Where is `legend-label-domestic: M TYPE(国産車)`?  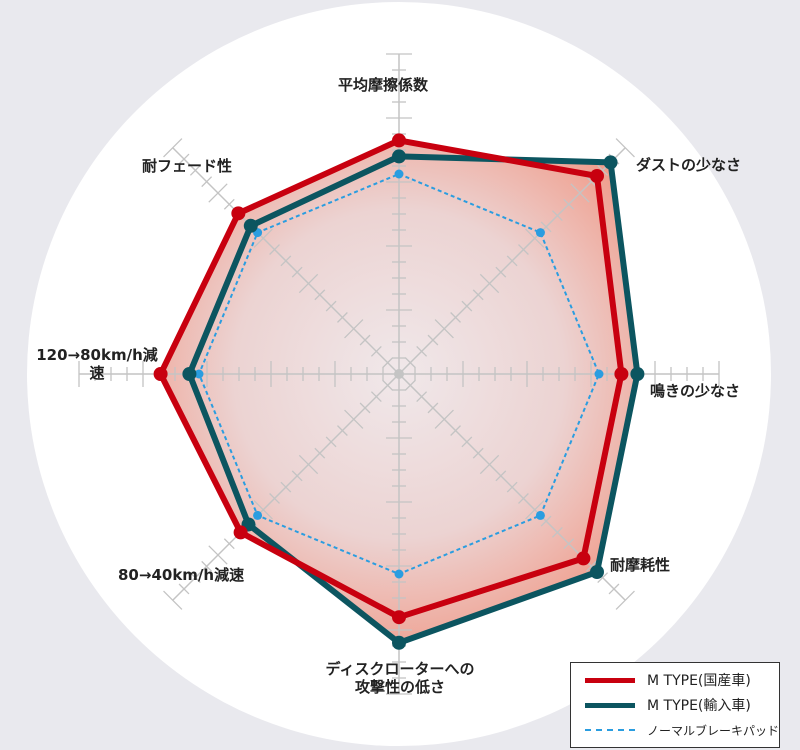
legend-label-domestic: M TYPE(国産車) is located at coordinates (699, 681).